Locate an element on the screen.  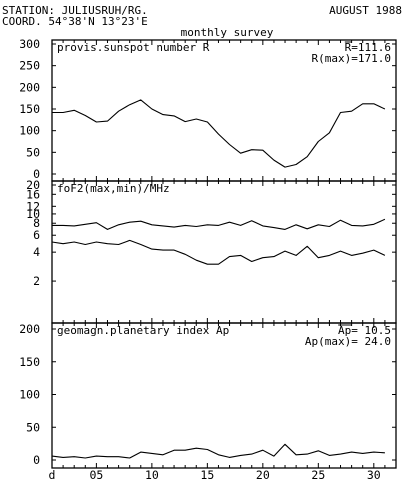
date-label: AUGUST 1988 is located at coordinates (365, 10).